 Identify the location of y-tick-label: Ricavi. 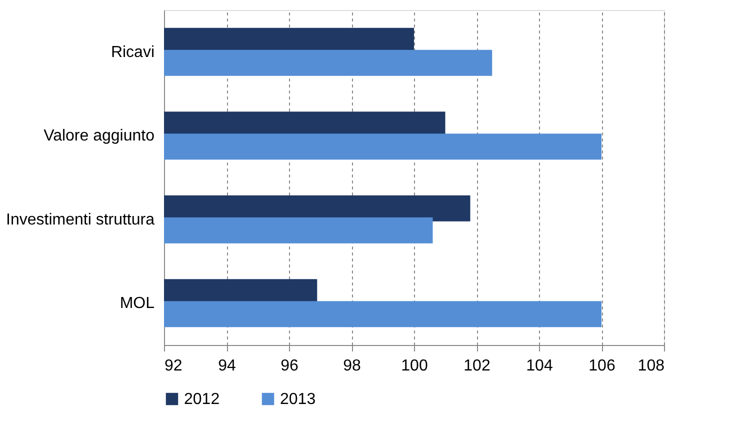
(132, 52).